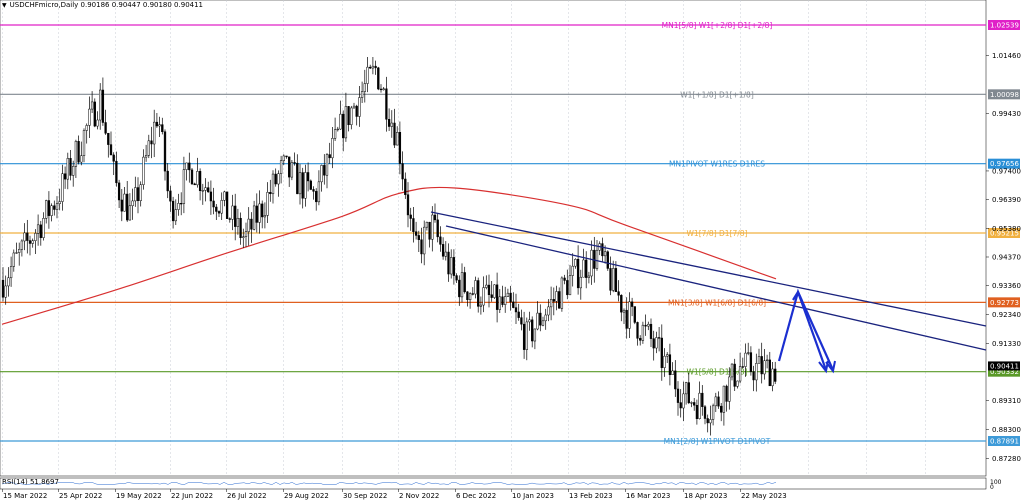  What do you see at coordinates (1006, 344) in the screenshot?
I see `price-tick-label: 0.91330` at bounding box center [1006, 344].